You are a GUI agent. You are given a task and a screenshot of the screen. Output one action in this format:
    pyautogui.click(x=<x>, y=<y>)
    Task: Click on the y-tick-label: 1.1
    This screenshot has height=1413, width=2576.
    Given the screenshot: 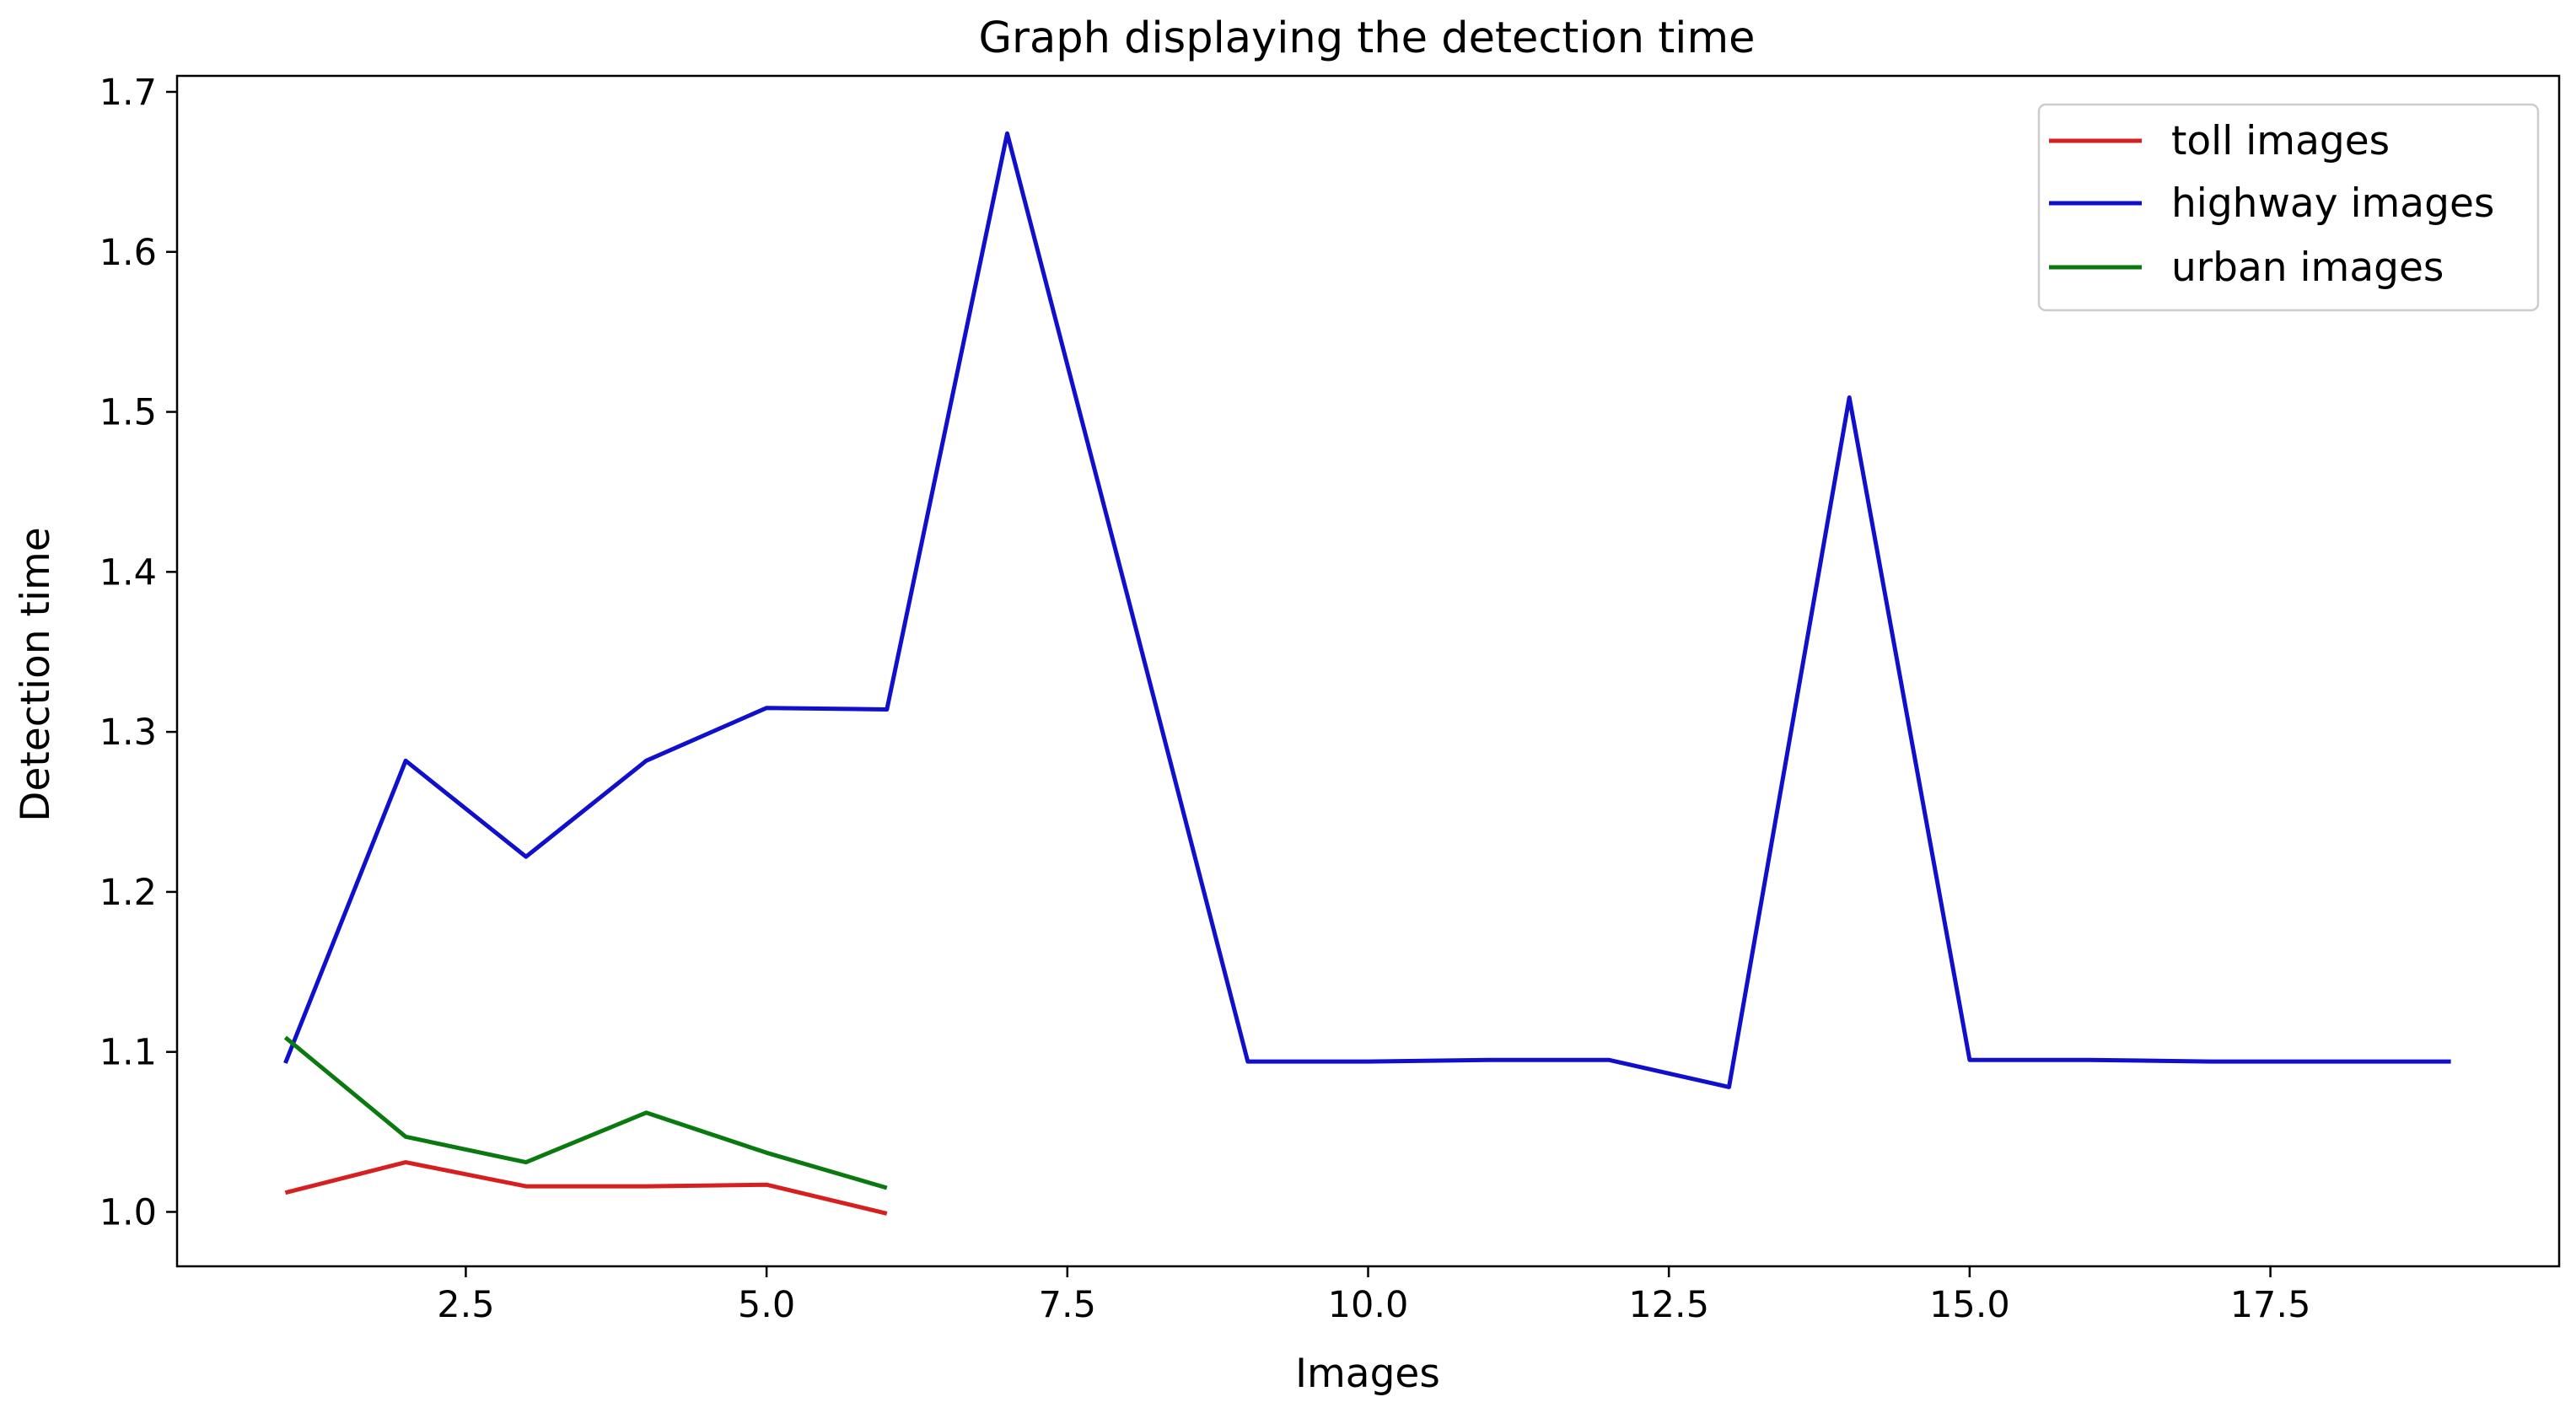 What is the action you would take?
    pyautogui.click(x=128, y=1053)
    